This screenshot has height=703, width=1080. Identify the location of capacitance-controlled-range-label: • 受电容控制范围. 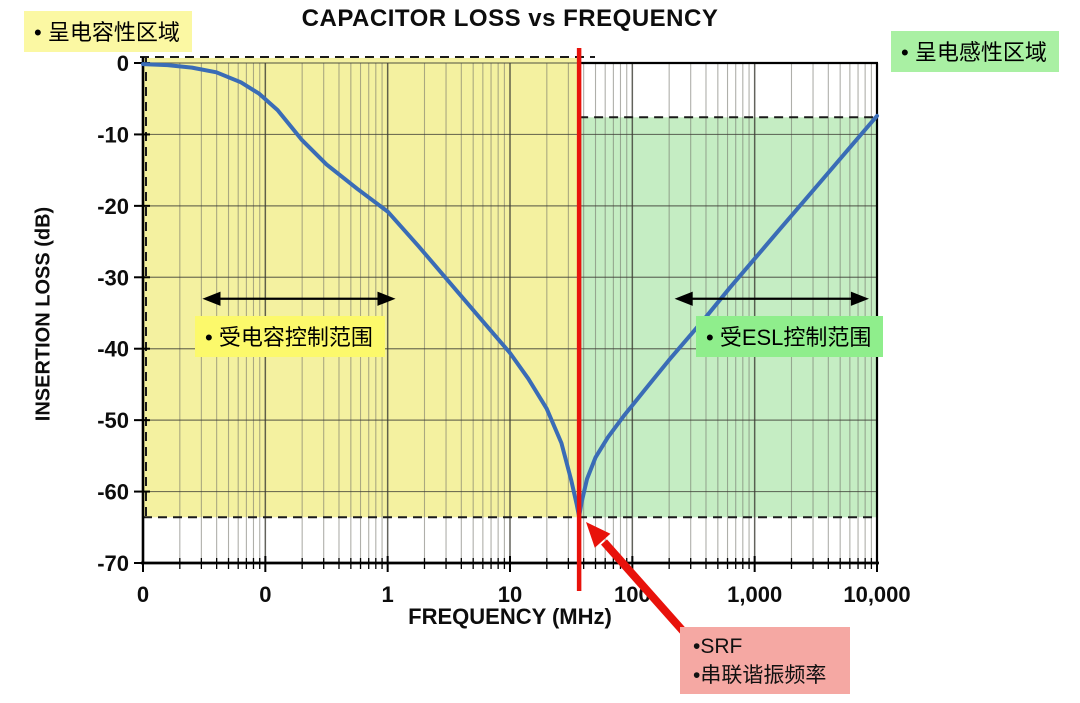
(290, 336).